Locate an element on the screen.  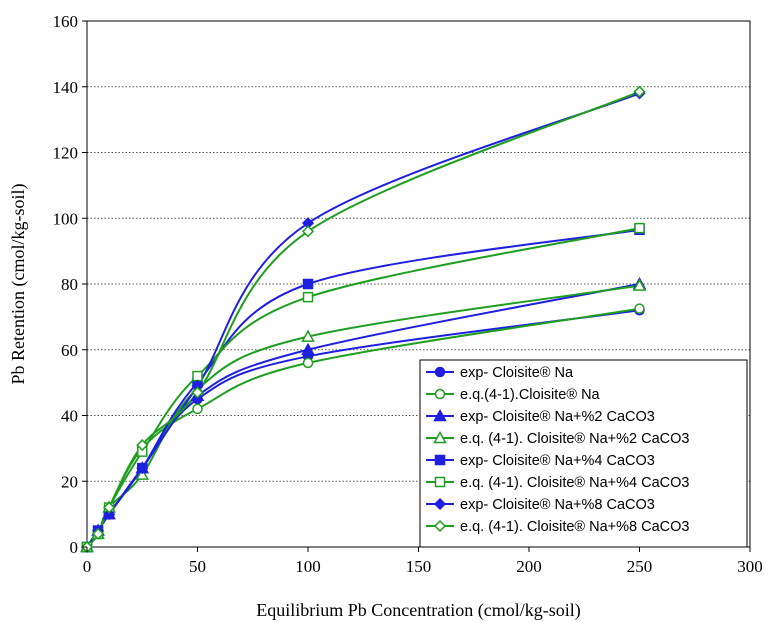
x-tick-label: 100 is located at coordinates (308, 566).